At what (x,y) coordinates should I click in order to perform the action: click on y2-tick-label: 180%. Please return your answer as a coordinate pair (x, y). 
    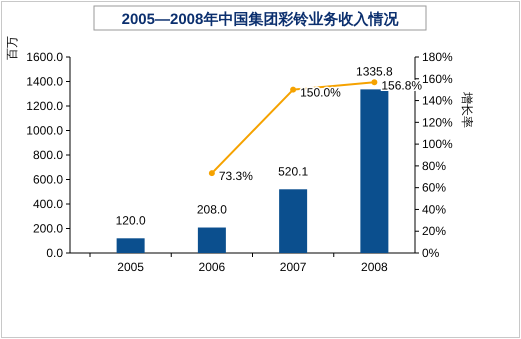
    Looking at the image, I should click on (438, 57).